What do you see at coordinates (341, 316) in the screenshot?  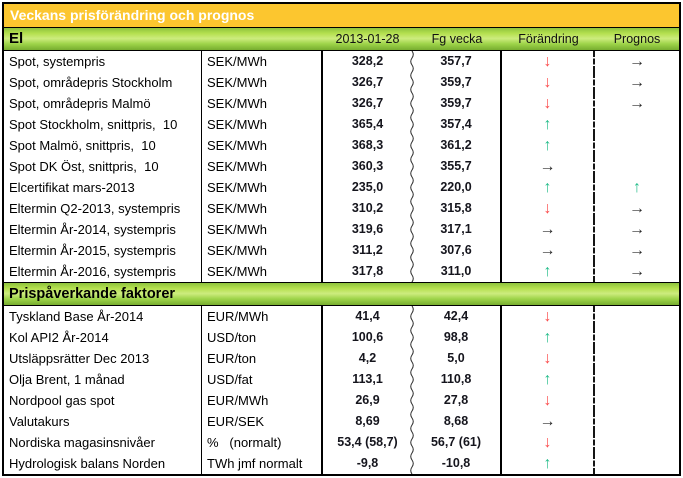 I see `table-row: Tyskland Base År-2014 EUR/MWh 41,4 42,4 ↓` at bounding box center [341, 316].